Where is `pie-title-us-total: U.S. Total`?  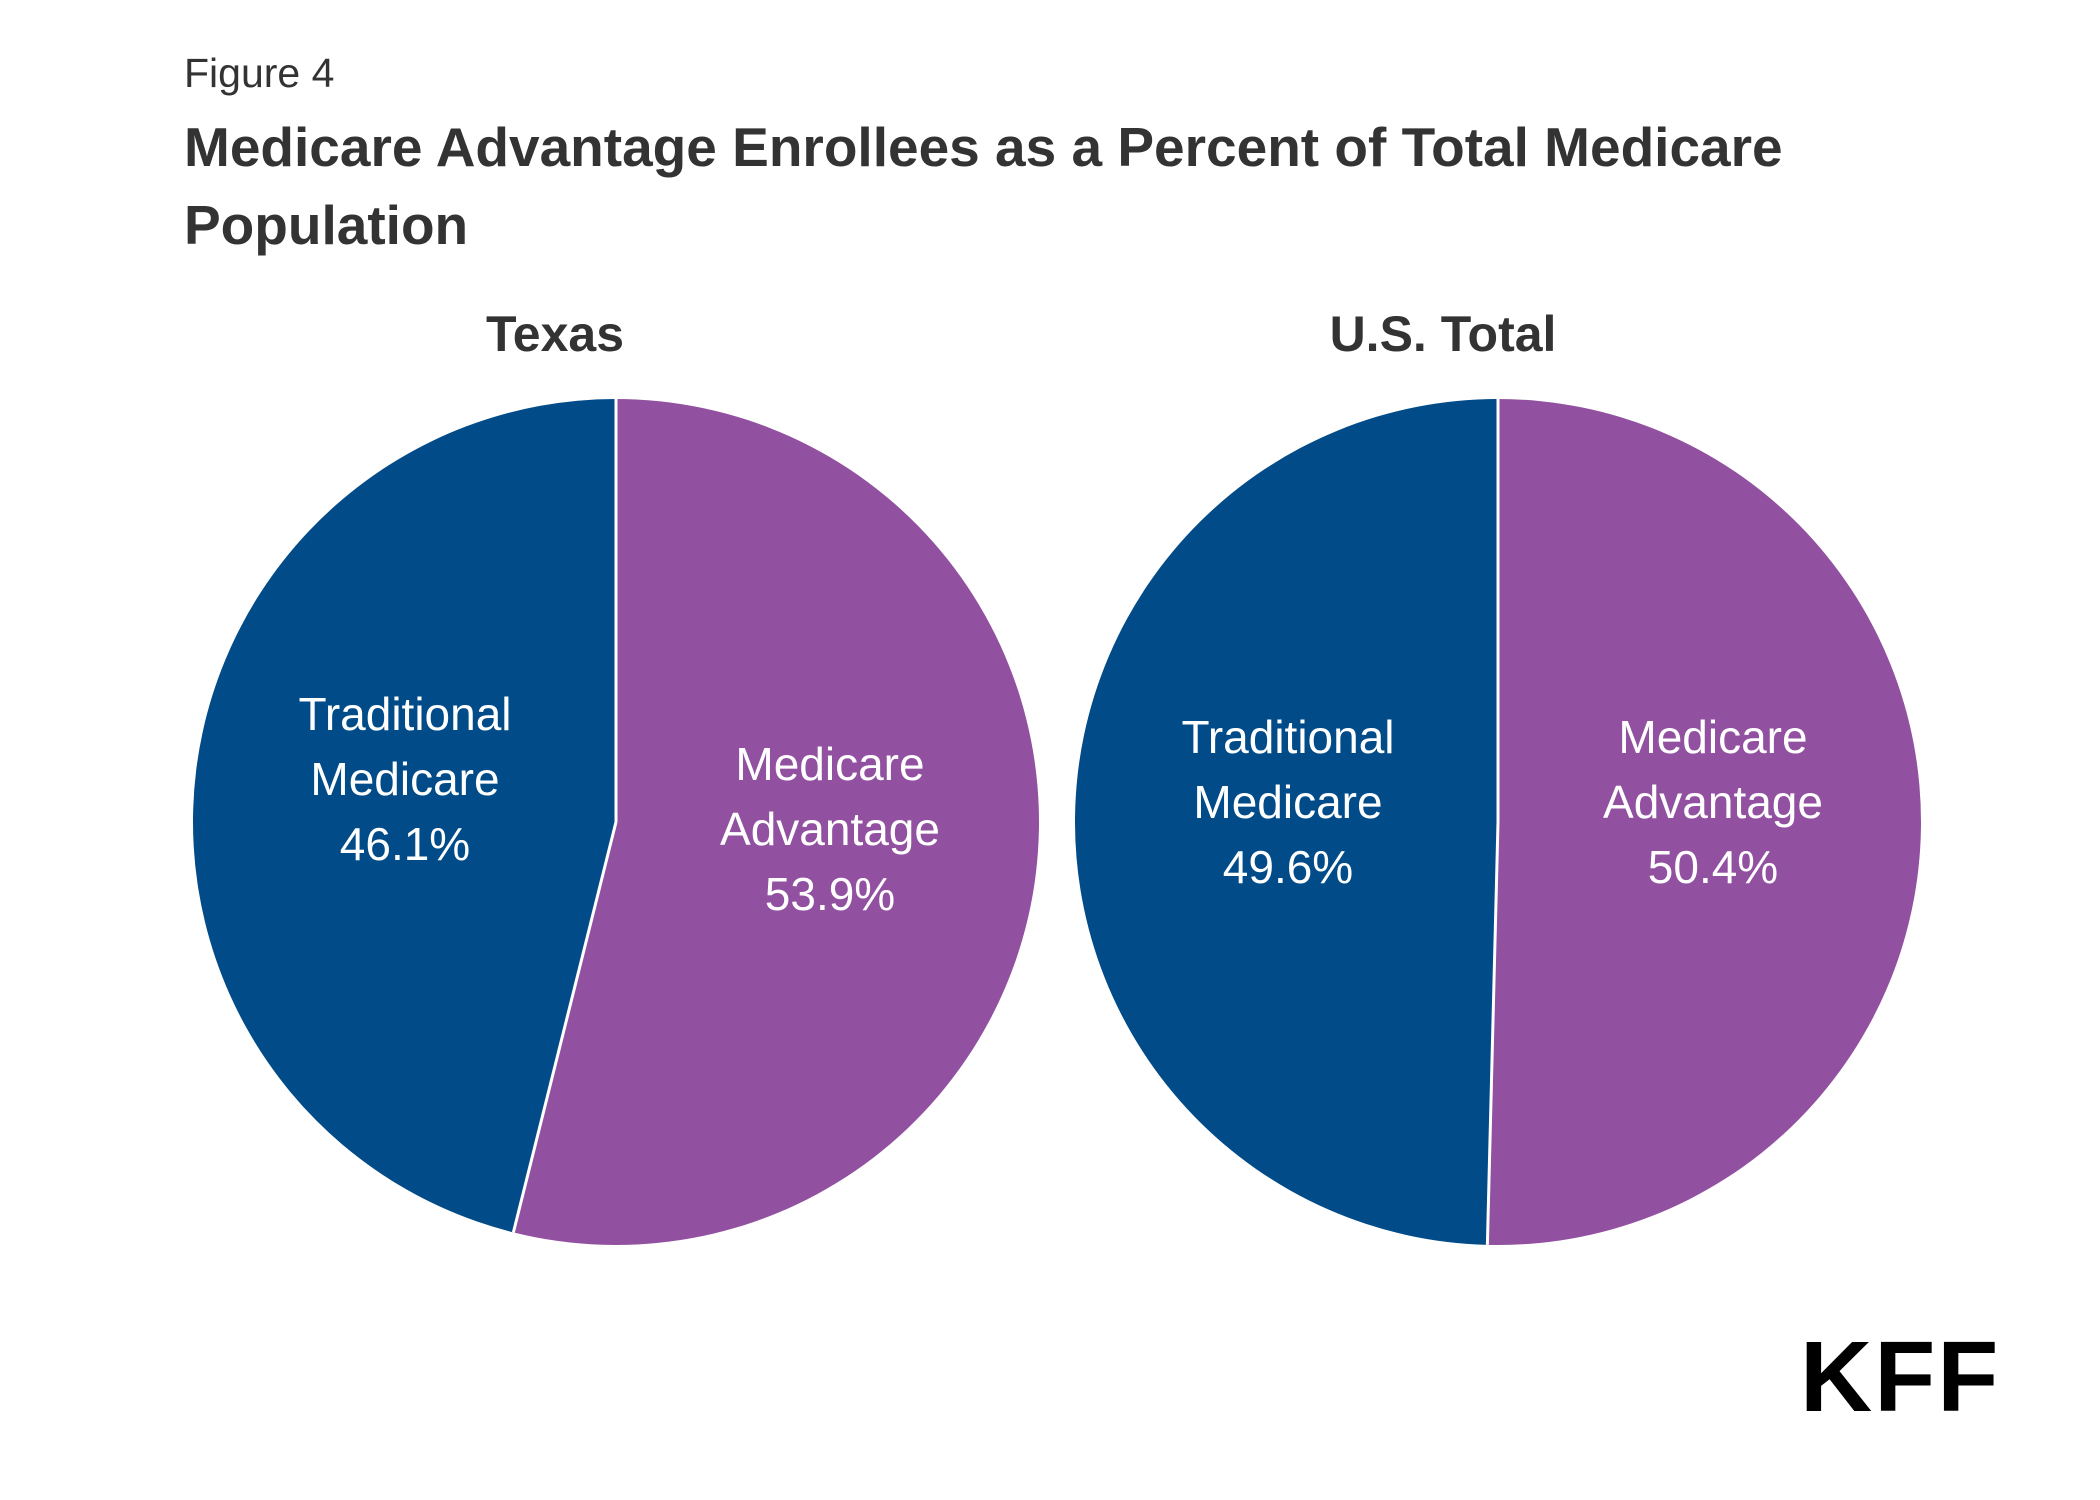 pie-title-us-total: U.S. Total is located at coordinates (1443, 334).